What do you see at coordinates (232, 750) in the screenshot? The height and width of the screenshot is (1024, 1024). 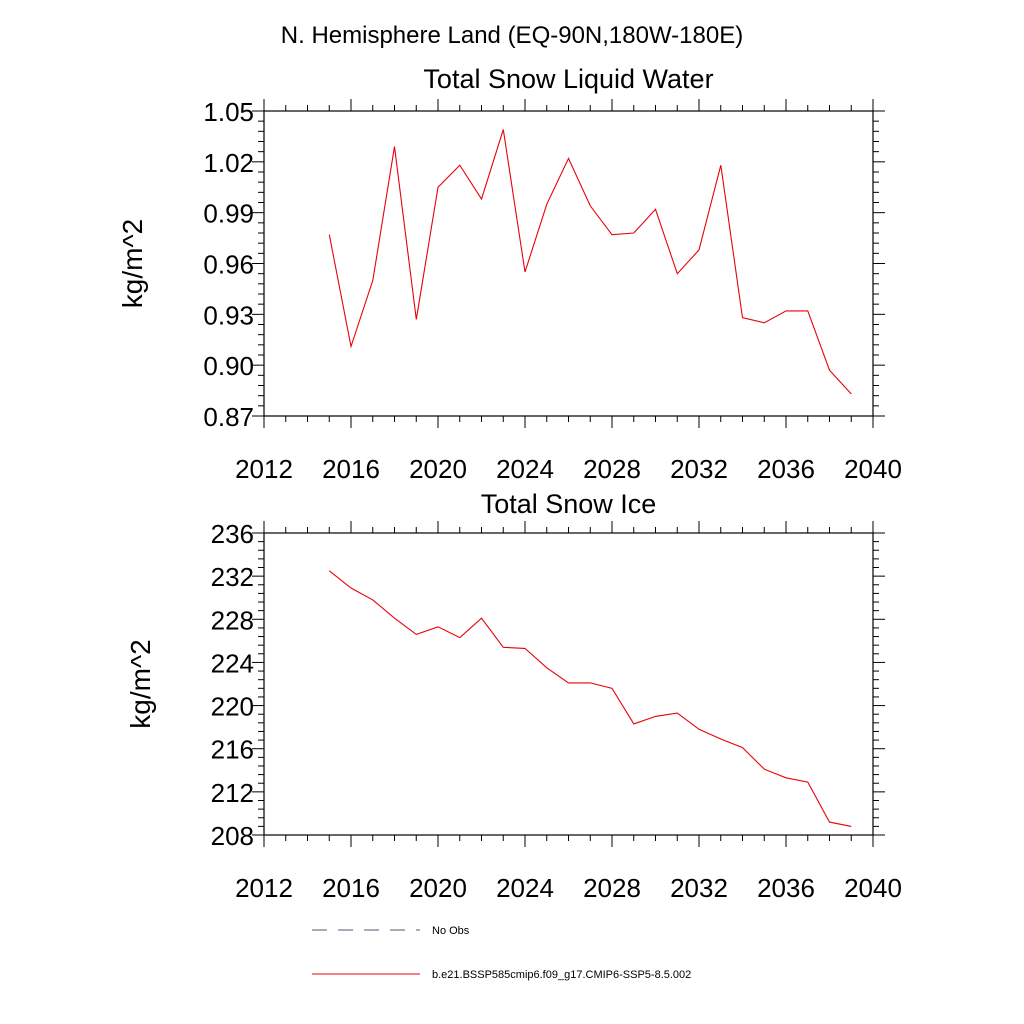 I see `y-tick-label: 216` at bounding box center [232, 750].